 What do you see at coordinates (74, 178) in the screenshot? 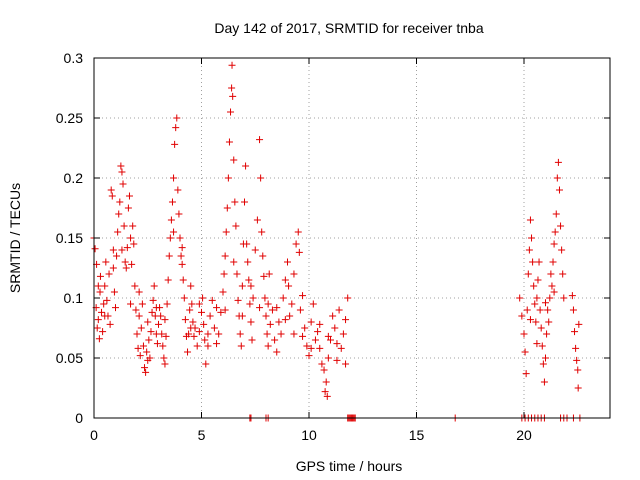
I see `y-tick-label: 0.2` at bounding box center [74, 178].